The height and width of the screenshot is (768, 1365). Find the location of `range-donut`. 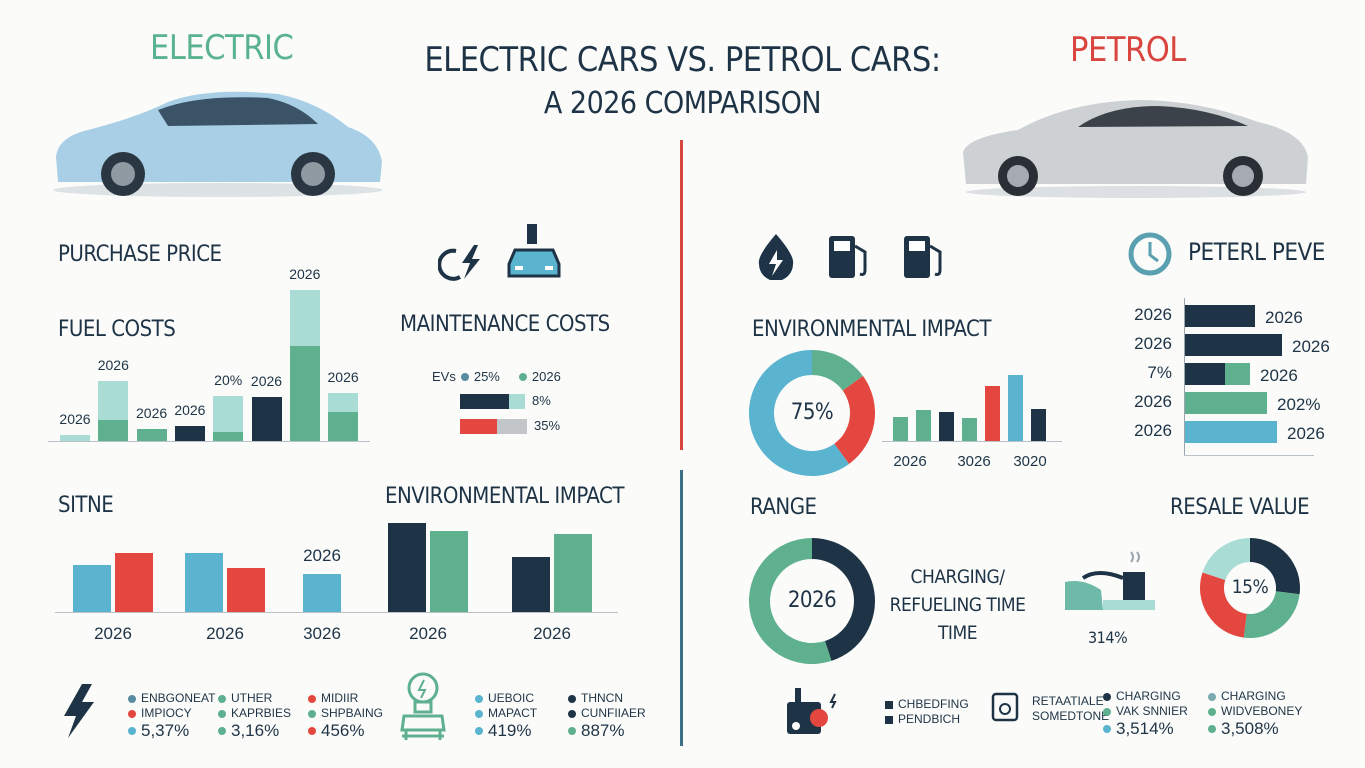

range-donut is located at coordinates (812, 601).